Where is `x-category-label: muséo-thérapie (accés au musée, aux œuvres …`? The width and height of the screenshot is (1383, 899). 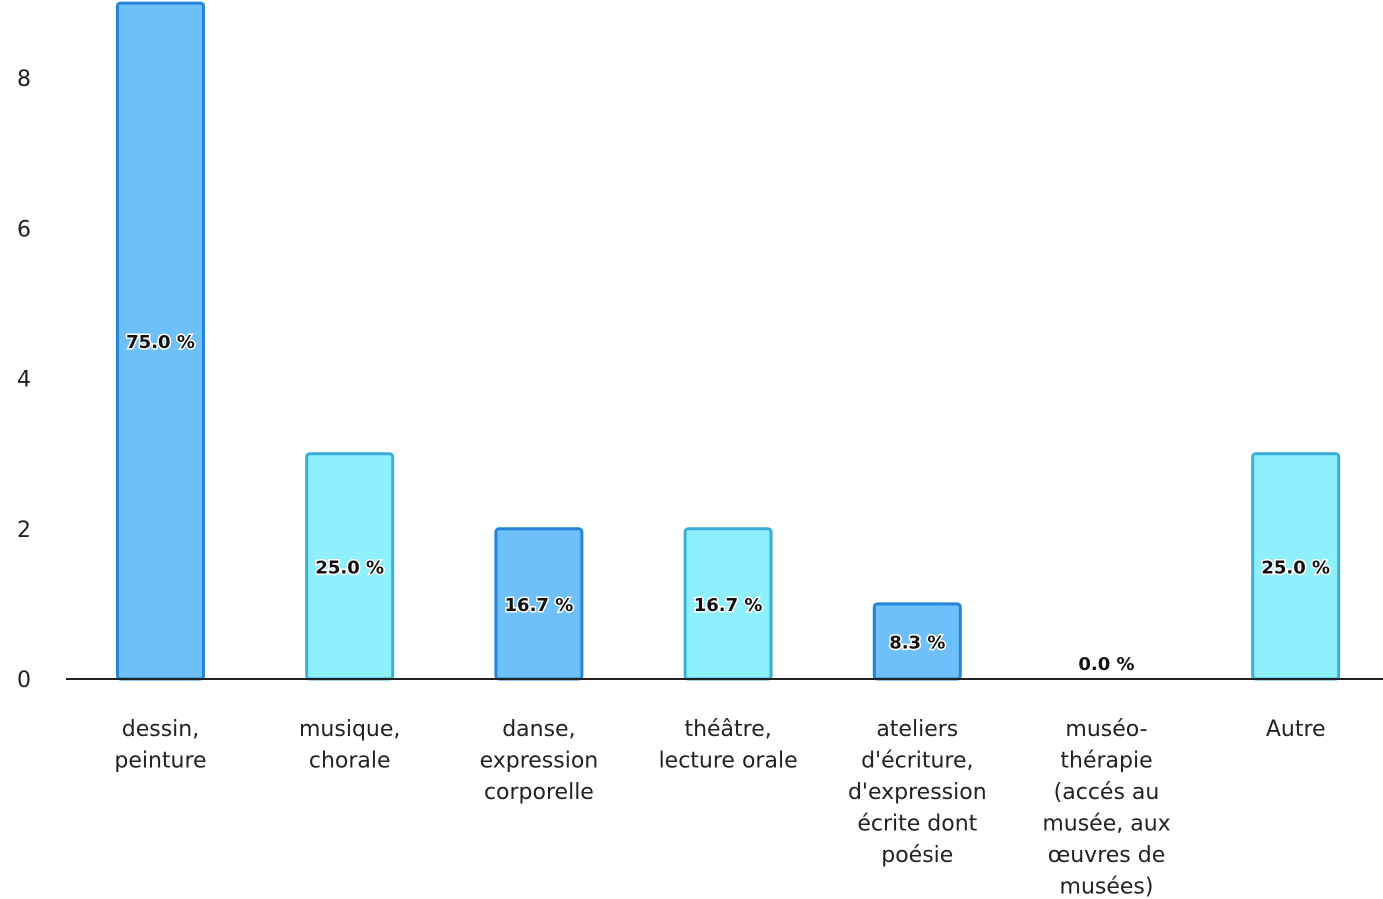 x-category-label: muséo-thérapie (accés au musée, aux œuvres … is located at coordinates (1106, 808).